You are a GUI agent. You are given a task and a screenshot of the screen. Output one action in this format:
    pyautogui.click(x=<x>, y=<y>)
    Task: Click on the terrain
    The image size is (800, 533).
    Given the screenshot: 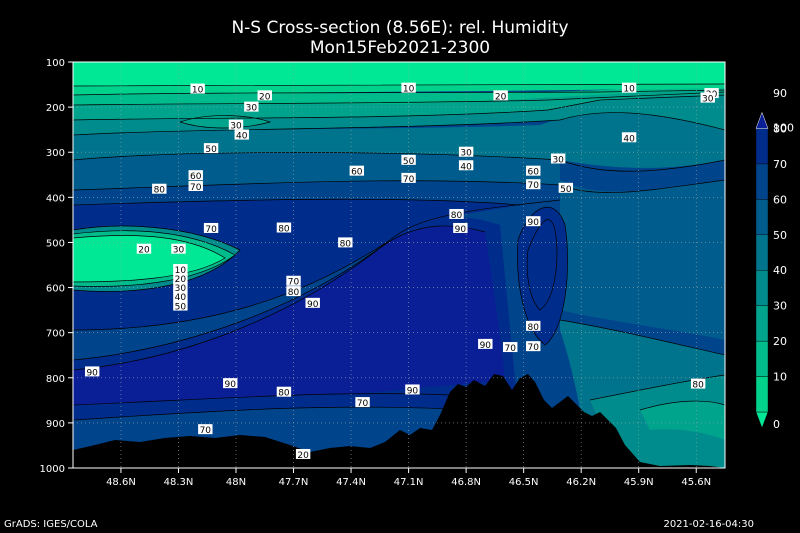 What is the action you would take?
    pyautogui.click(x=399, y=421)
    